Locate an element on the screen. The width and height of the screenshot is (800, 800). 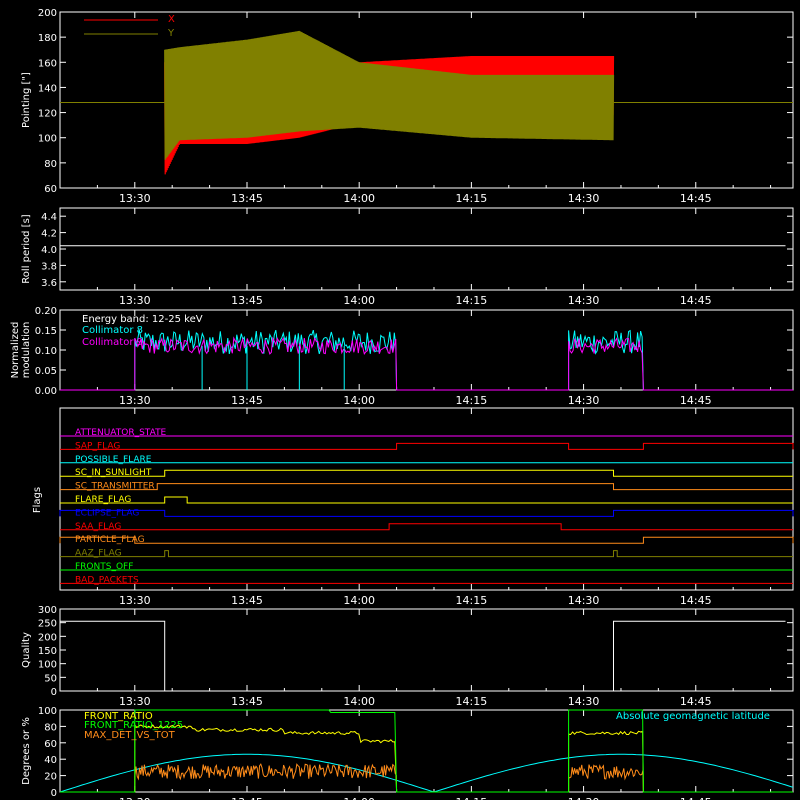
flag-line-sap-flag is located at coordinates (427, 446).